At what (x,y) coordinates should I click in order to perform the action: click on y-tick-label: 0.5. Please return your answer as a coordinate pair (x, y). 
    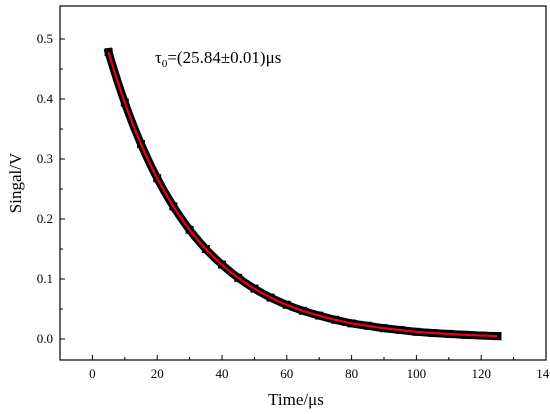
    Looking at the image, I should click on (45, 38).